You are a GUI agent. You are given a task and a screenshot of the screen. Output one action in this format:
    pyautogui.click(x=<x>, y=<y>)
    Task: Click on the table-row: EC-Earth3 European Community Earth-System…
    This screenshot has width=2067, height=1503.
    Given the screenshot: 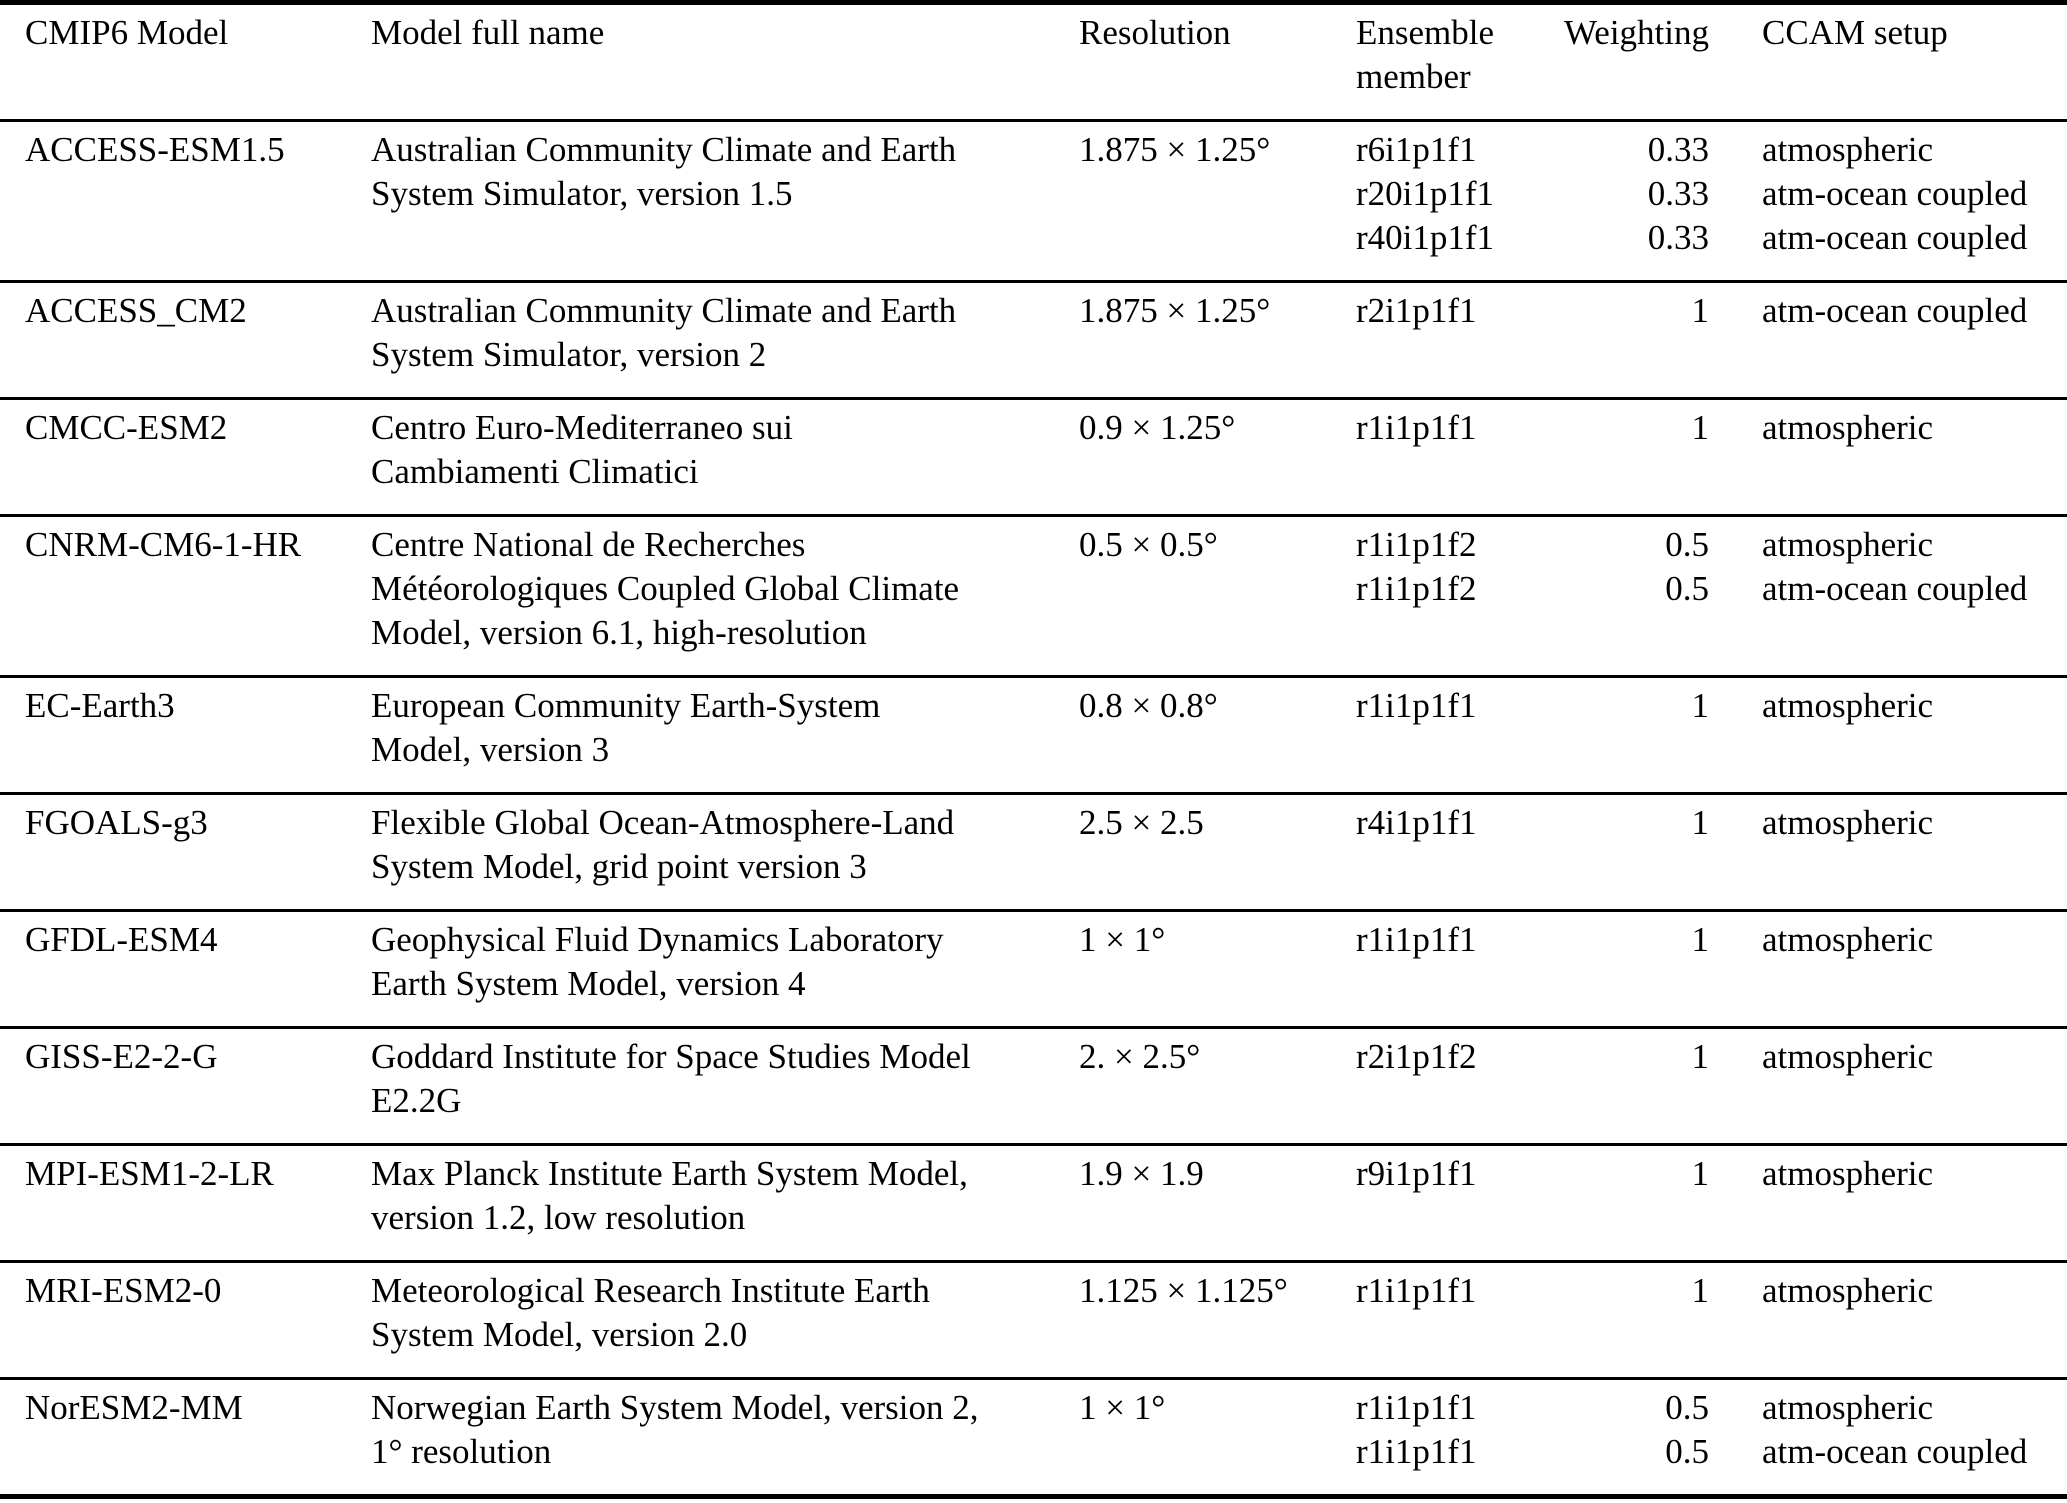 What is the action you would take?
    pyautogui.click(x=1033, y=733)
    